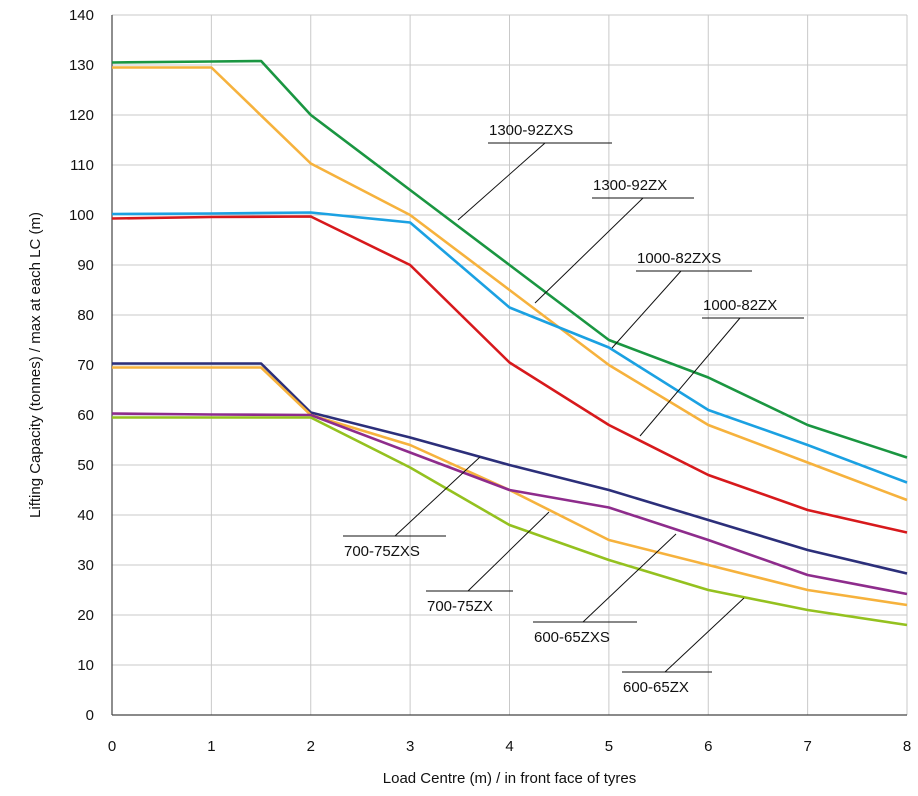  I want to click on callout-label: 1300-92ZXS, so click(531, 130).